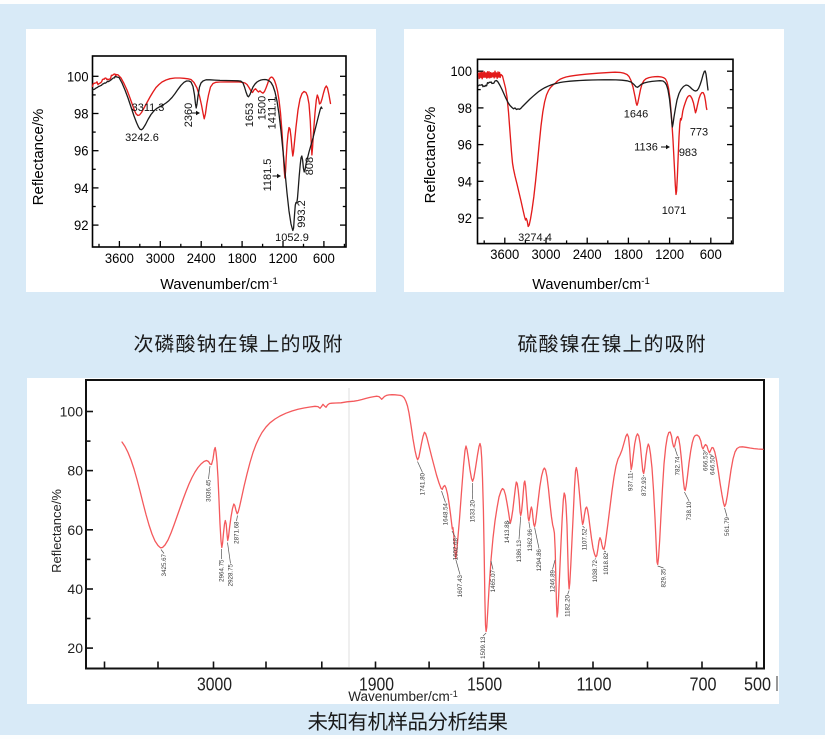 The height and width of the screenshot is (739, 825). I want to click on svg-text: 2360, so click(189, 115).